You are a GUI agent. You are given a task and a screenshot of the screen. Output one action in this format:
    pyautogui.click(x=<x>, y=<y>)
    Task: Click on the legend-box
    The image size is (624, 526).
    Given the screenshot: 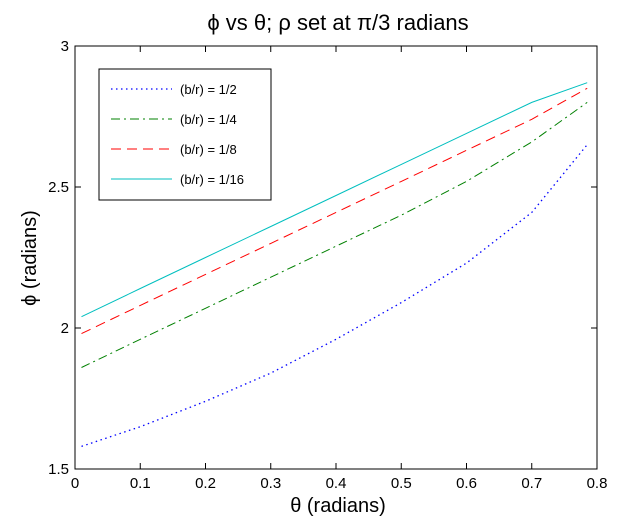 What is the action you would take?
    pyautogui.click(x=185, y=134)
    